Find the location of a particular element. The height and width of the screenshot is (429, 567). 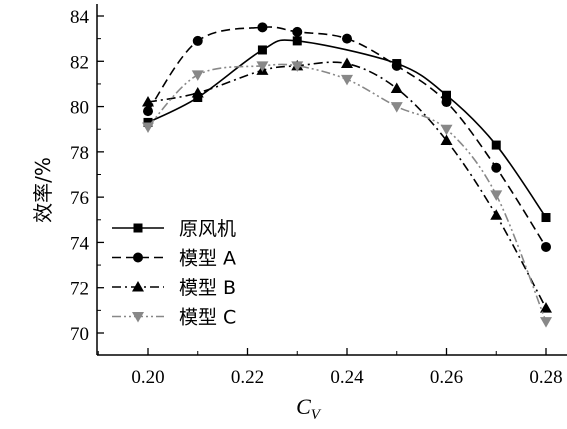

legend-item: 模型 B is located at coordinates (174, 288).